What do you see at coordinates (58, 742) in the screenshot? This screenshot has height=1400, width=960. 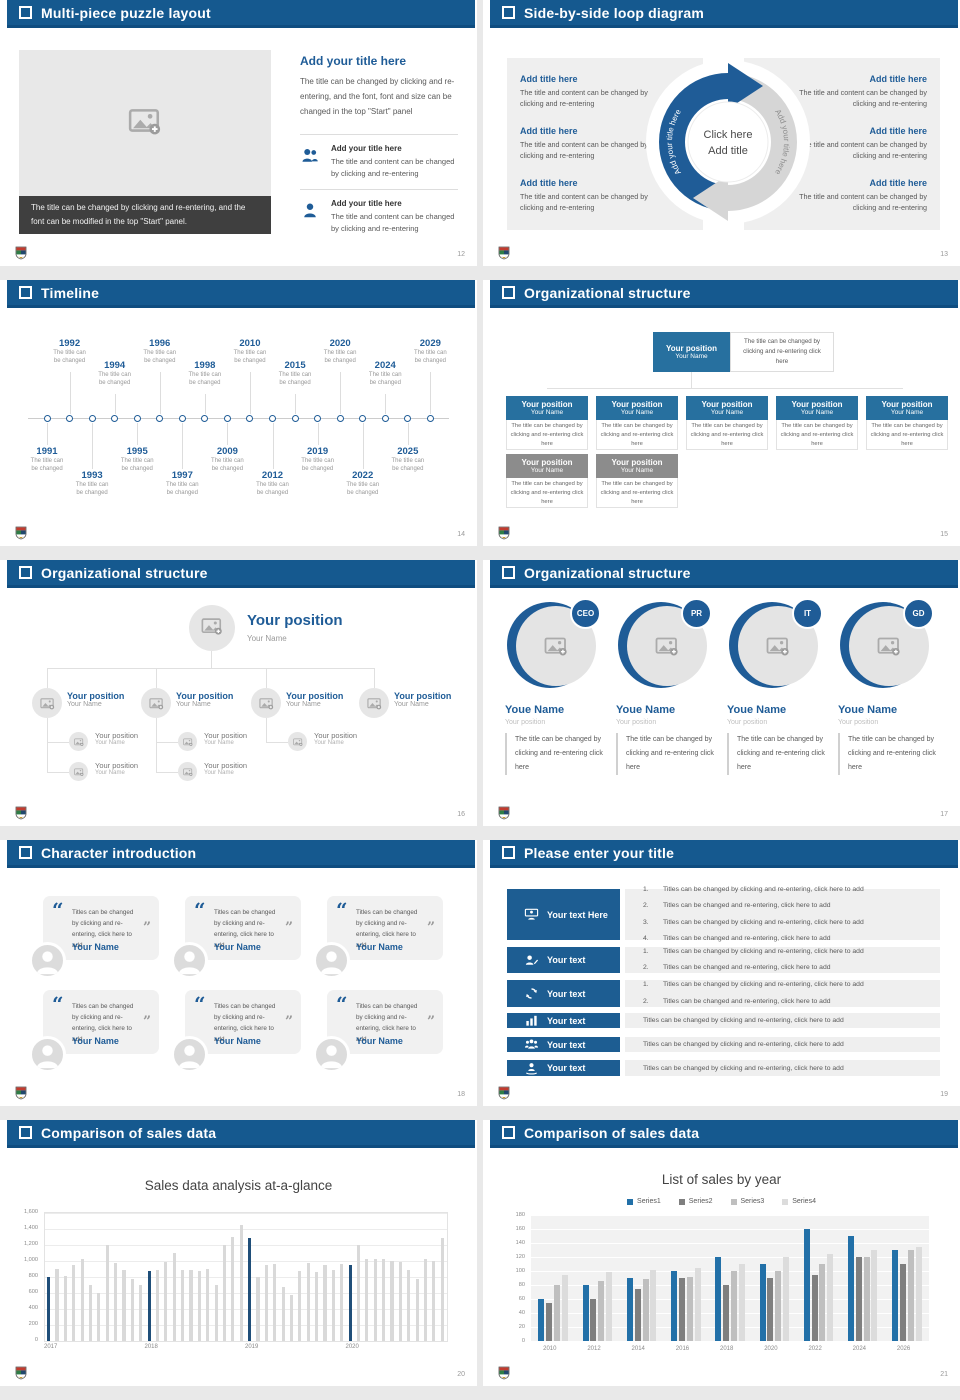 I see `org-connector` at bounding box center [58, 742].